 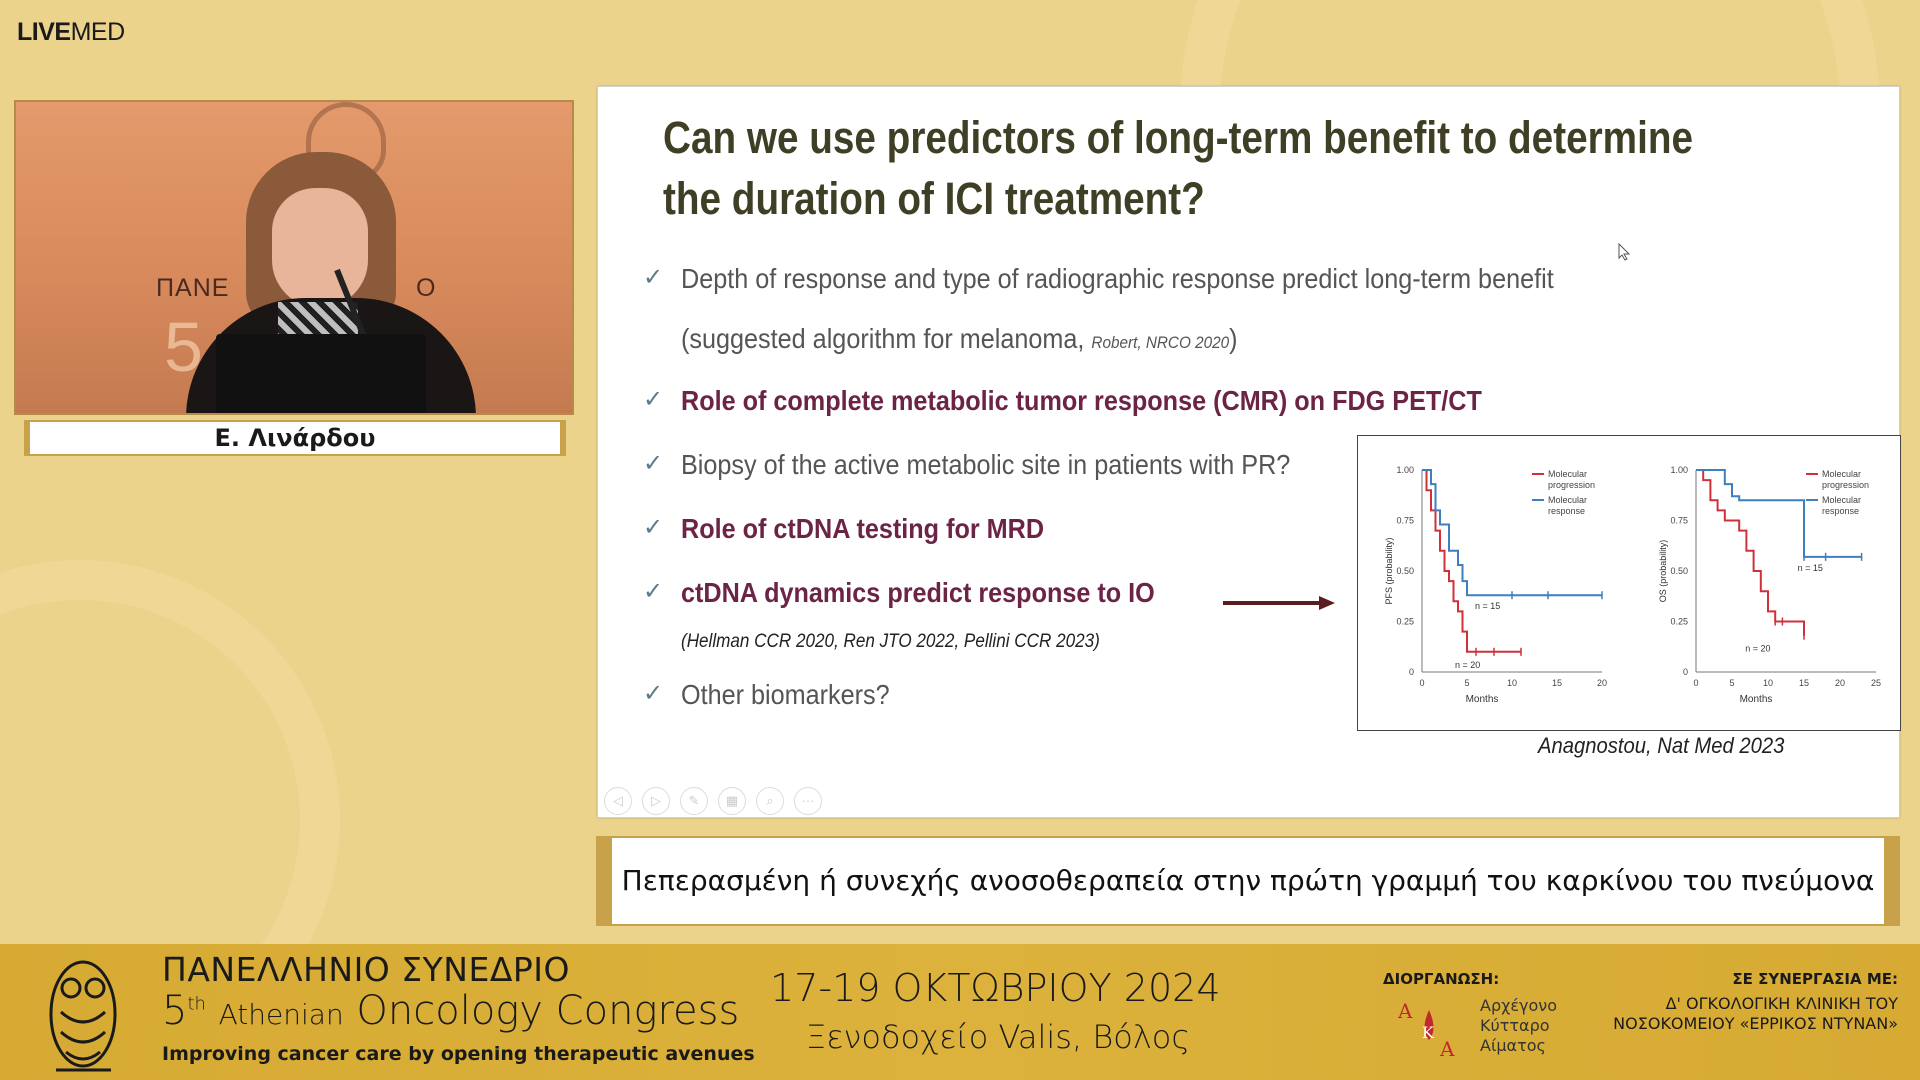 I want to click on speaker-video: ΠΑΝΕ Ο 5, so click(x=294, y=257).